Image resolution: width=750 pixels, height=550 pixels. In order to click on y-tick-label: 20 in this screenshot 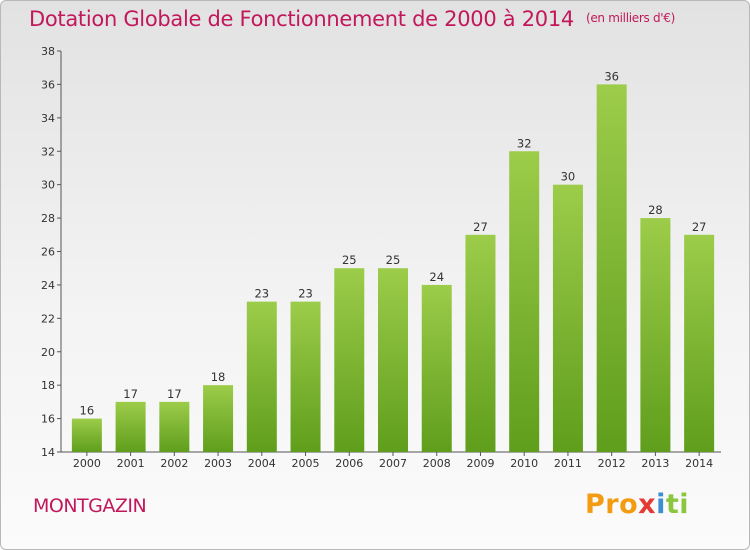, I will do `click(48, 352)`.